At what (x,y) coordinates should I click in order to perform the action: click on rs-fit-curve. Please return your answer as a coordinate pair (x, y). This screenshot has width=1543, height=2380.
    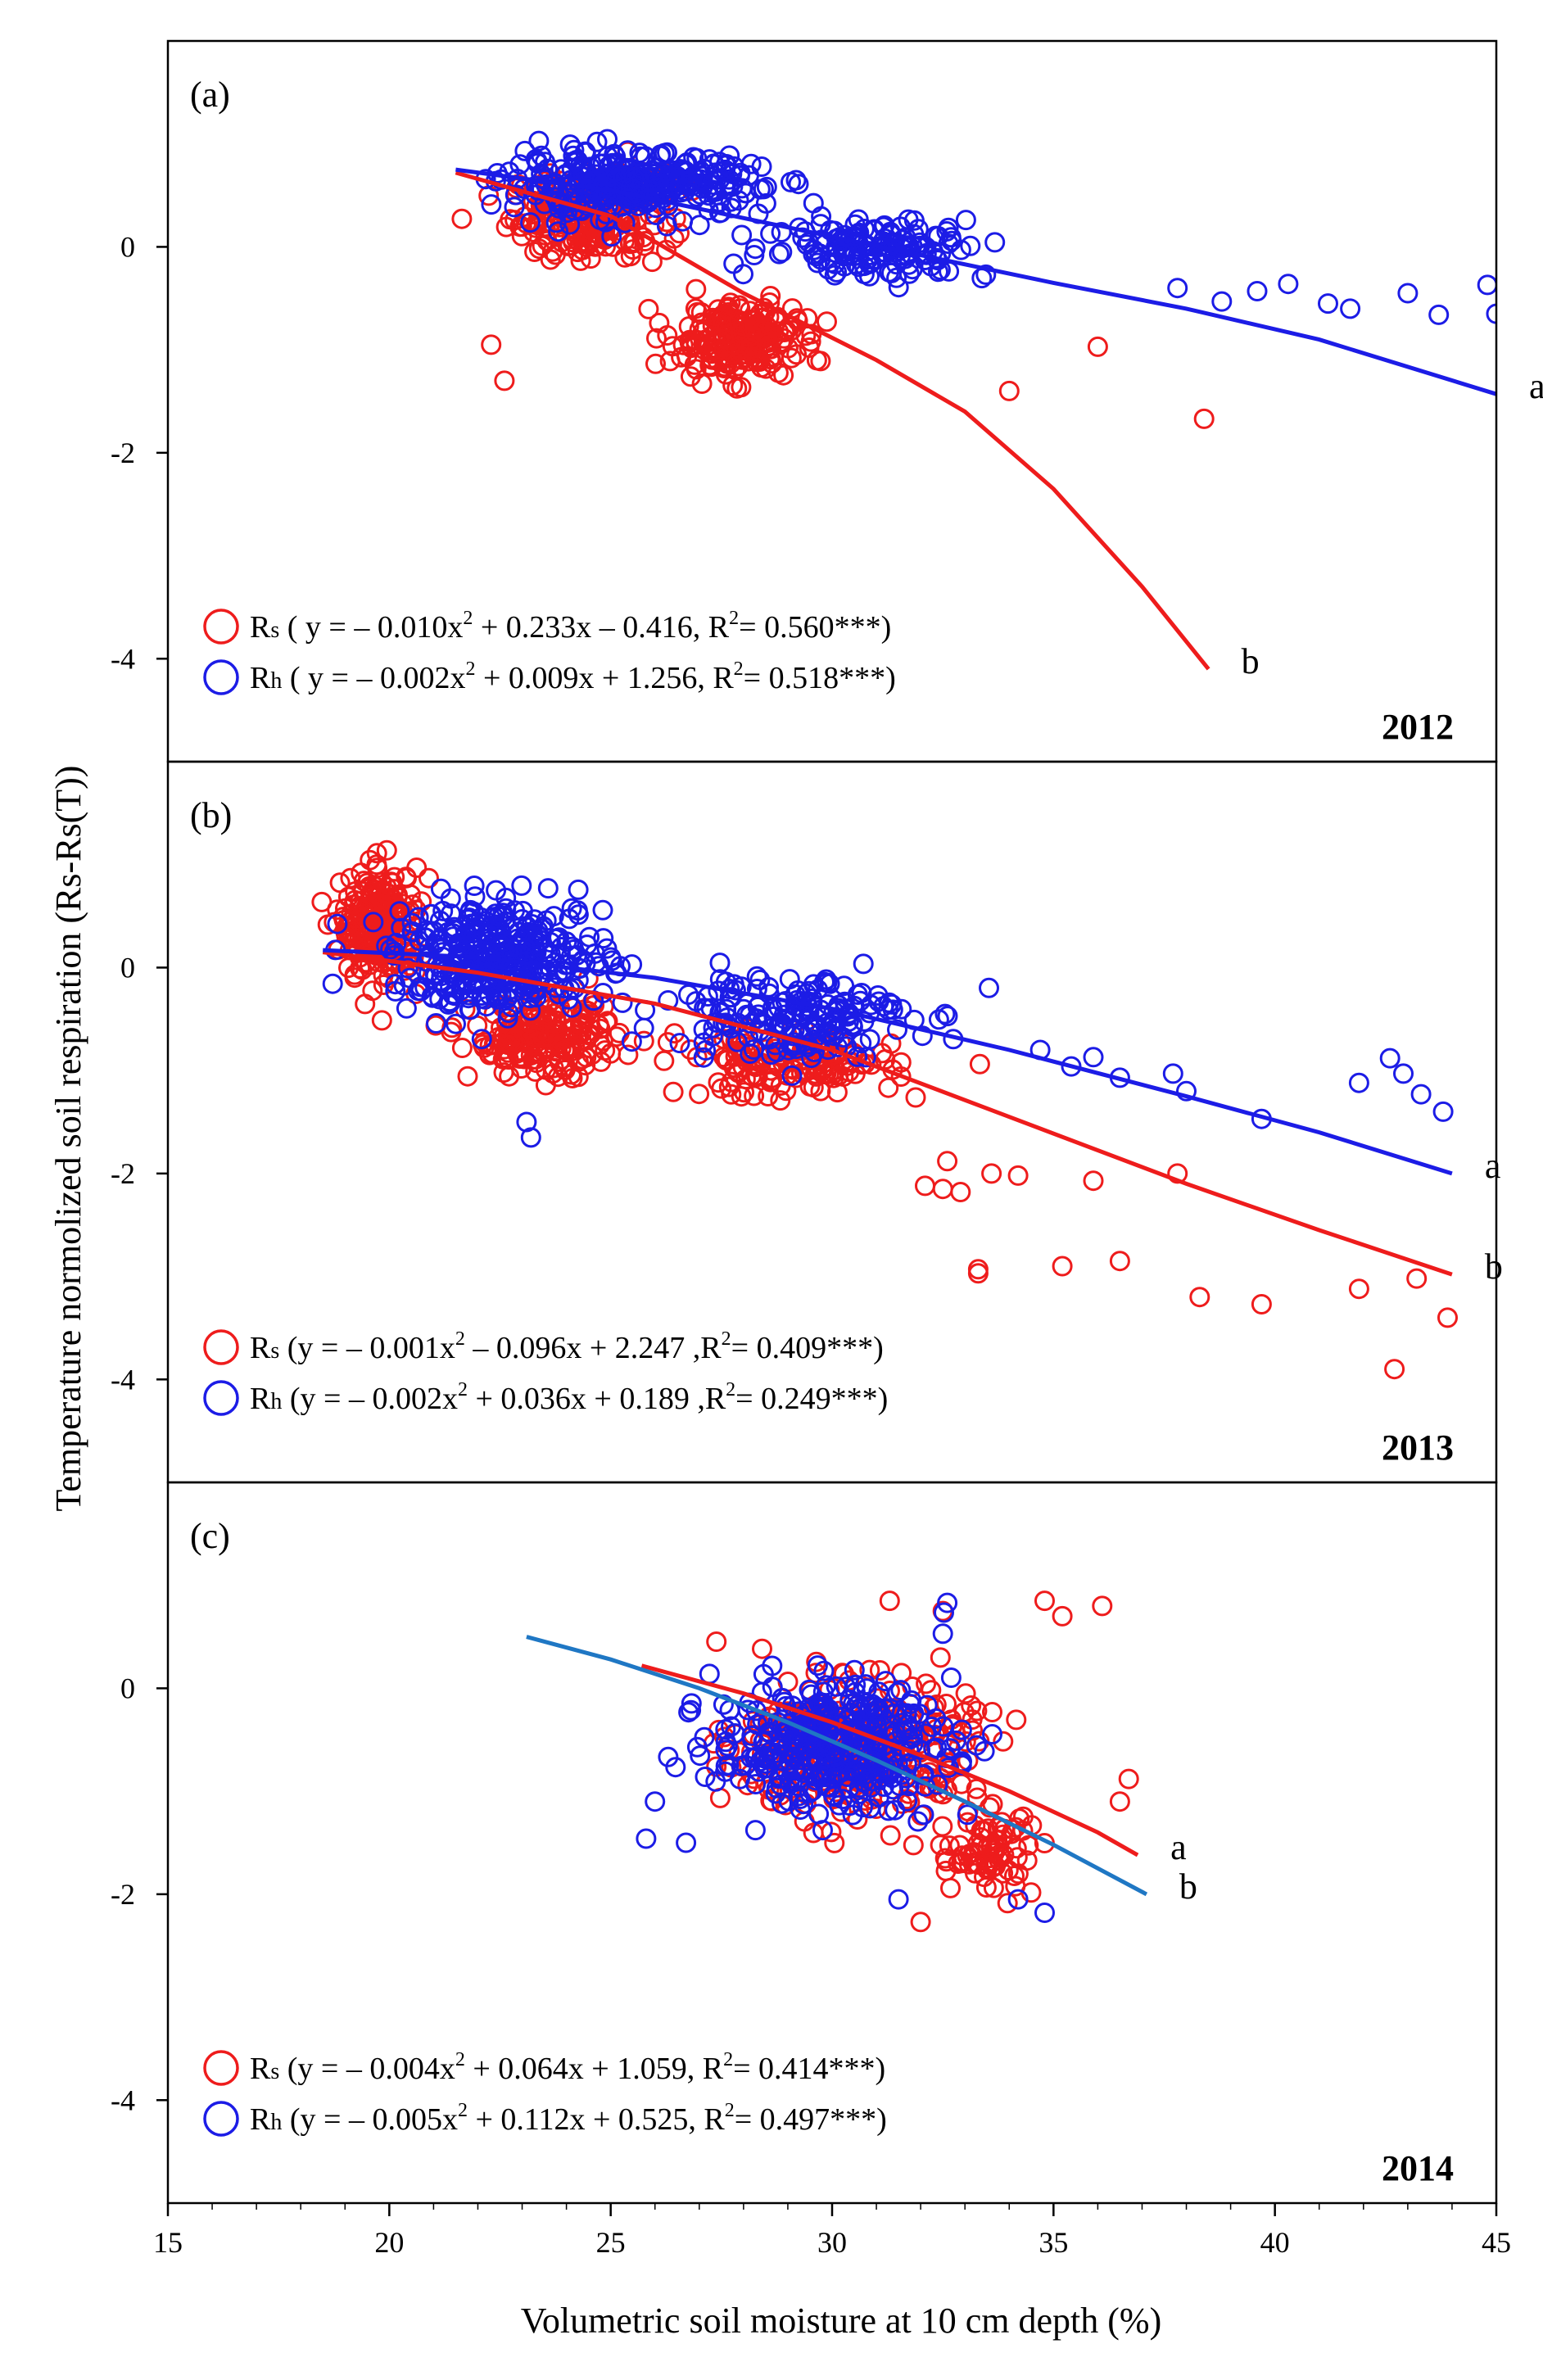
    Looking at the image, I should click on (832, 421).